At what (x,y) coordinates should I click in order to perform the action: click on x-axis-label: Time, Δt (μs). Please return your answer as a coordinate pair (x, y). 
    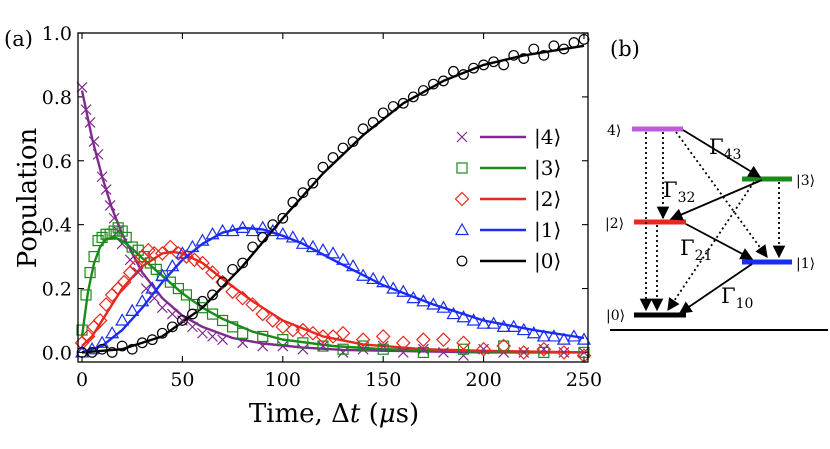
    Looking at the image, I should click on (334, 414).